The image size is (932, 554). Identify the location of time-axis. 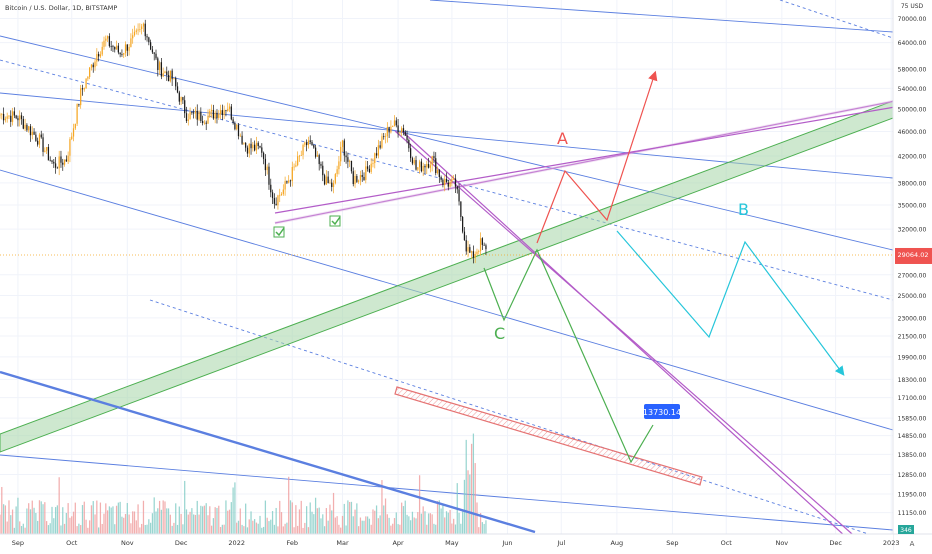
(446, 542).